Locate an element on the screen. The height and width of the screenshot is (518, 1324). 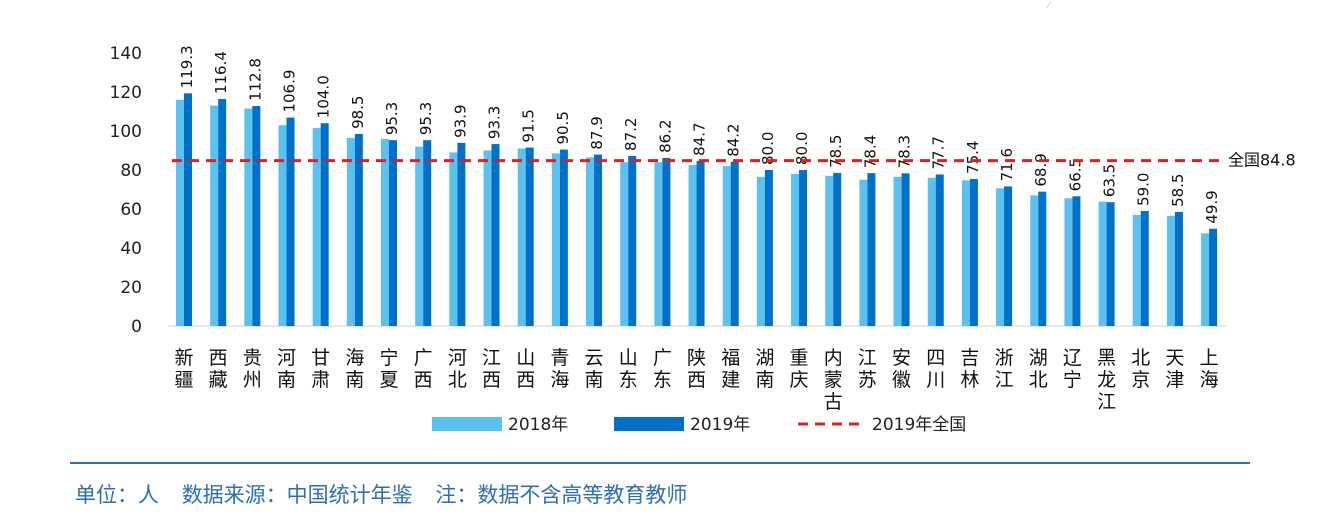
data-label: 68.9 is located at coordinates (1041, 169).